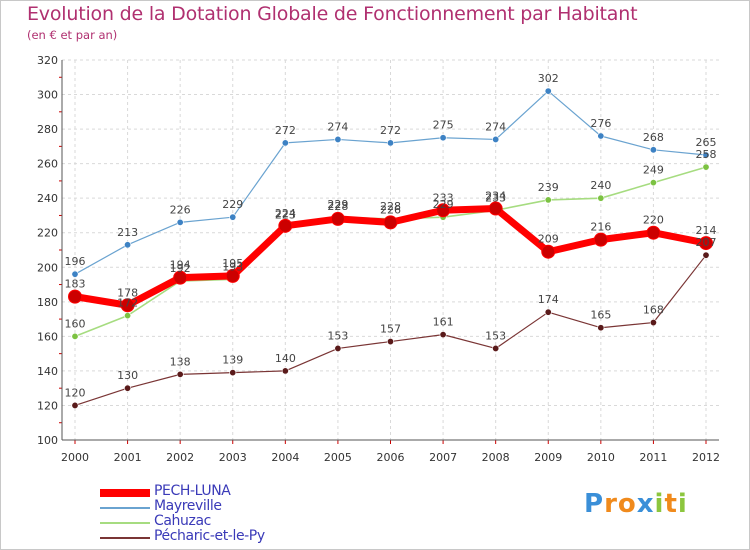  I want to click on x-tick-label: 2002, so click(180, 457).